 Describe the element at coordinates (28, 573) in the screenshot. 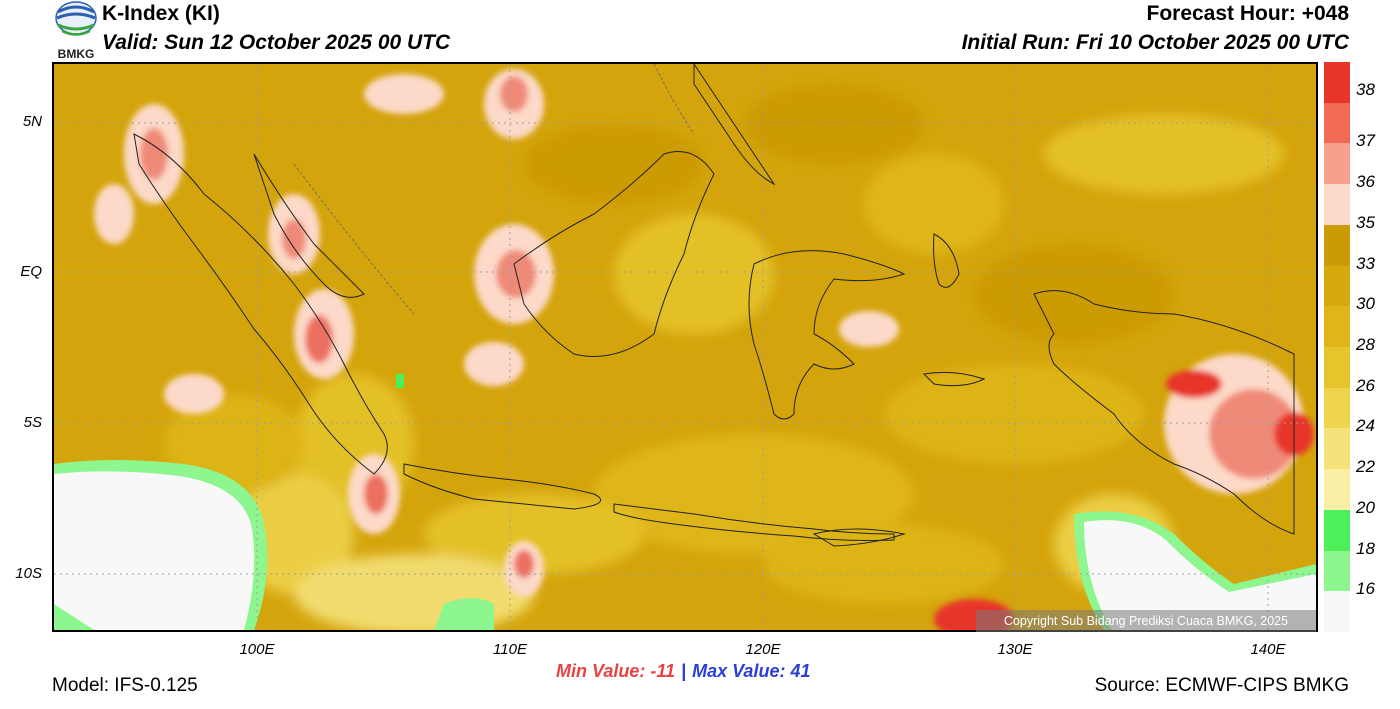

I see `lat-label-10s: 10S` at that location.